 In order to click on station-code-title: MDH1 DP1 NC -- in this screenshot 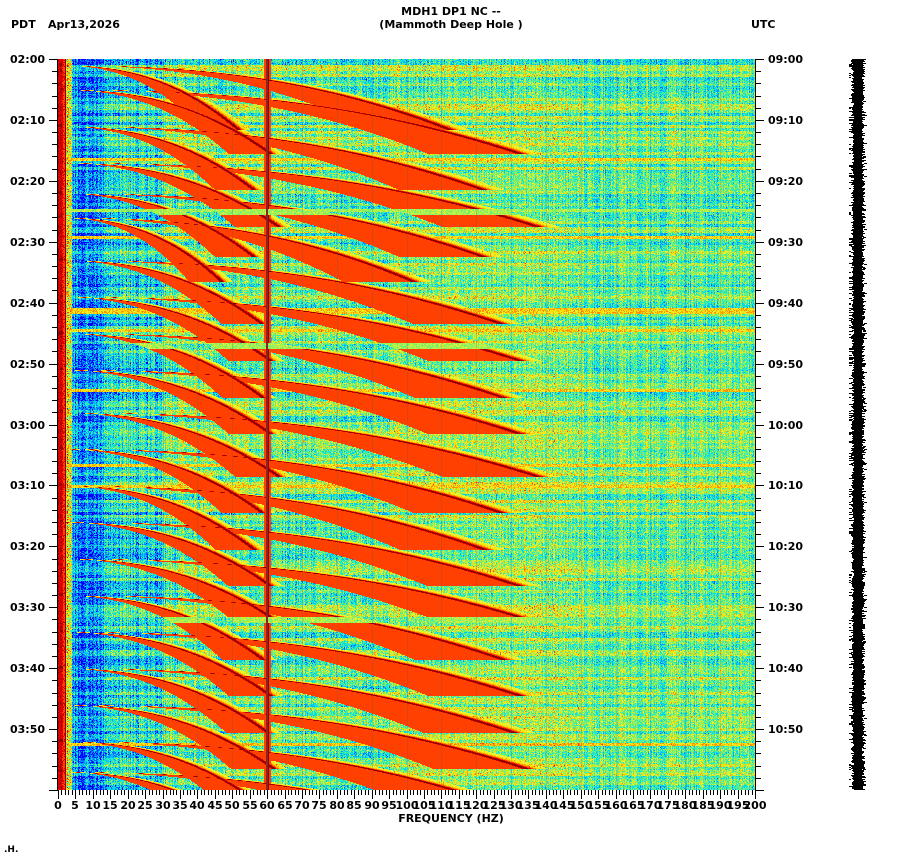, I will do `click(451, 11)`.